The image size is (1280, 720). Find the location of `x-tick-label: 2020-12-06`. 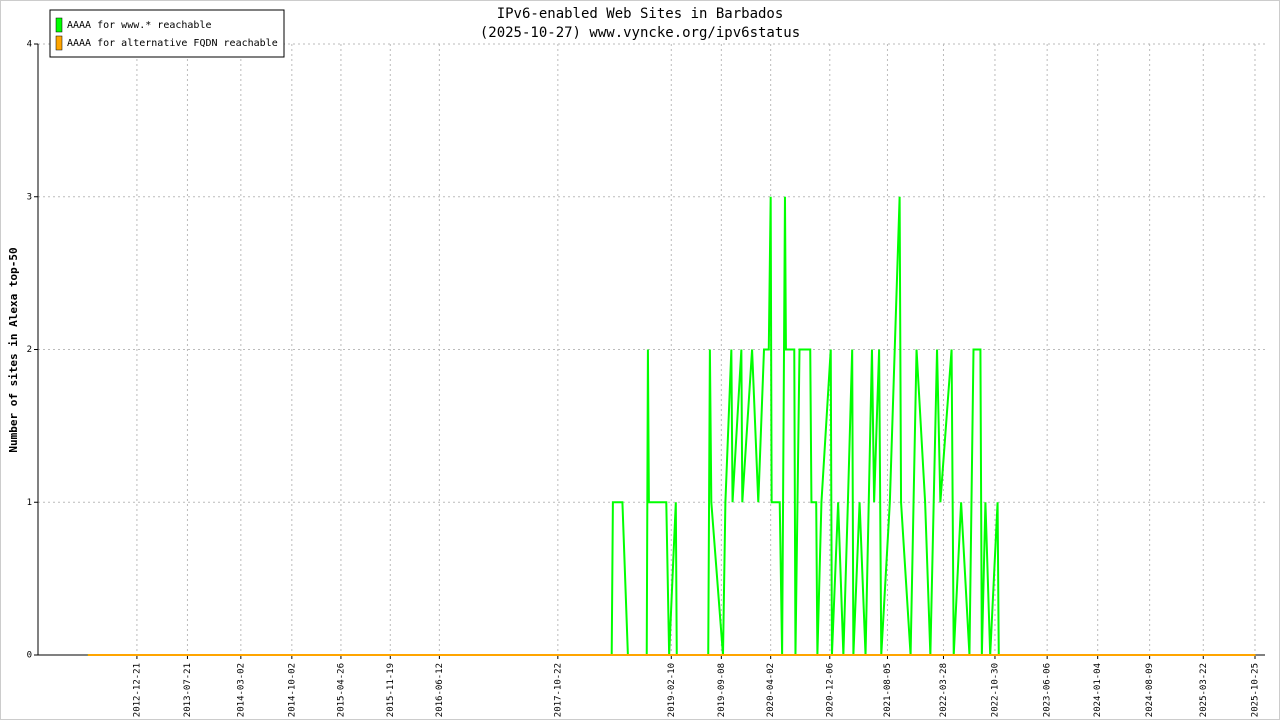

x-tick-label: 2020-12-06 is located at coordinates (830, 690).